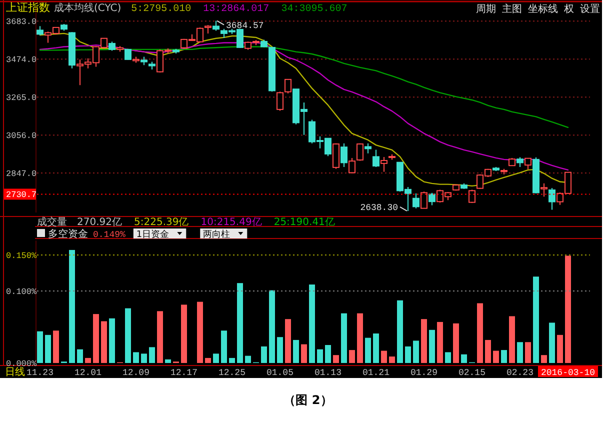  I want to click on x-tick-label: 02.15, so click(472, 373).